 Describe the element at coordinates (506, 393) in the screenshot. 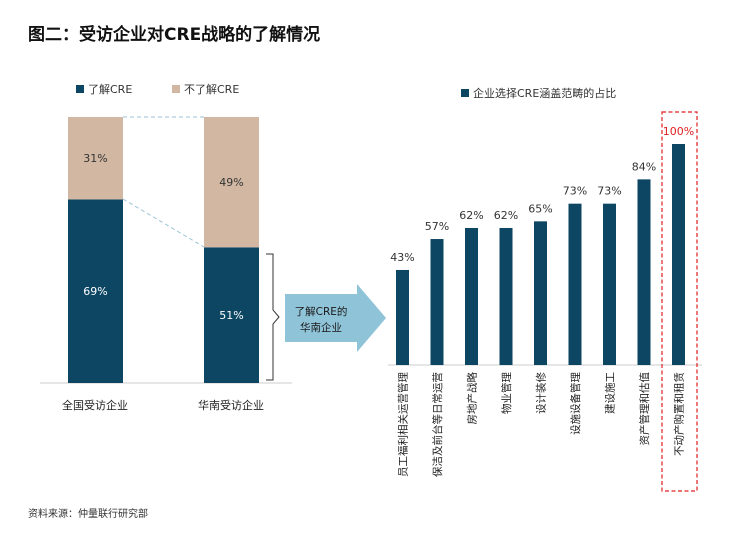

I see `category-label: 物业管理` at that location.